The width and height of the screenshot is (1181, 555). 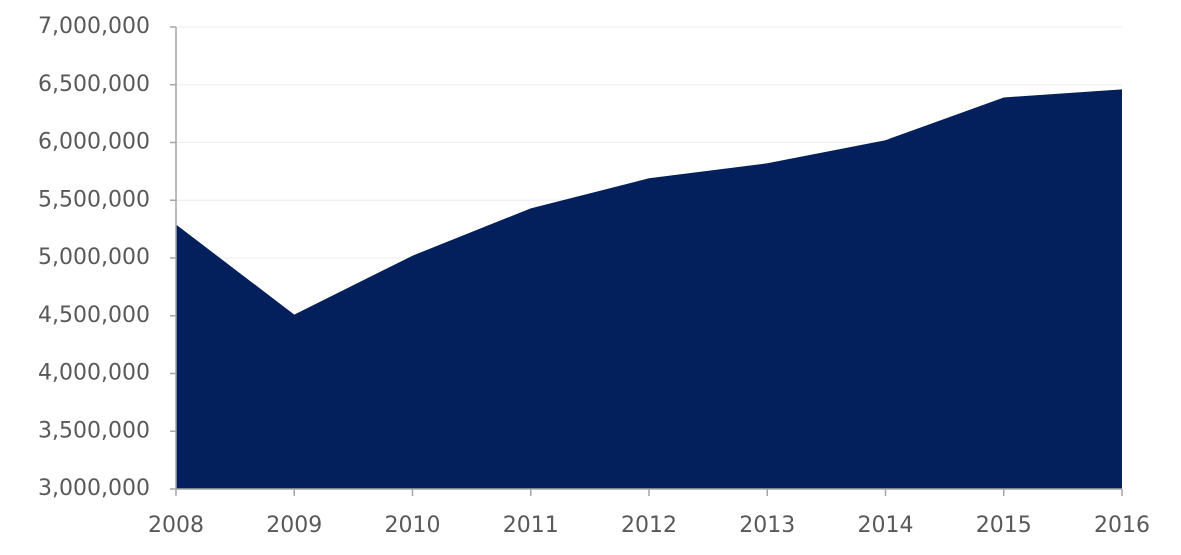 I want to click on y-tick-label: 3,500,000, so click(x=94, y=430).